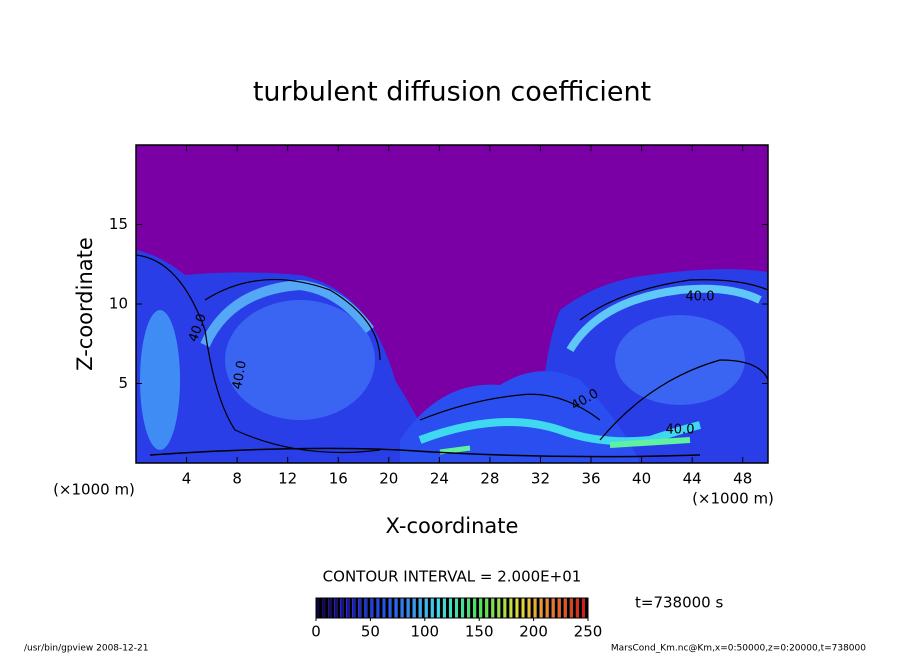 Image resolution: width=904 pixels, height=654 pixels. I want to click on y-tick-label: 10, so click(118, 304).